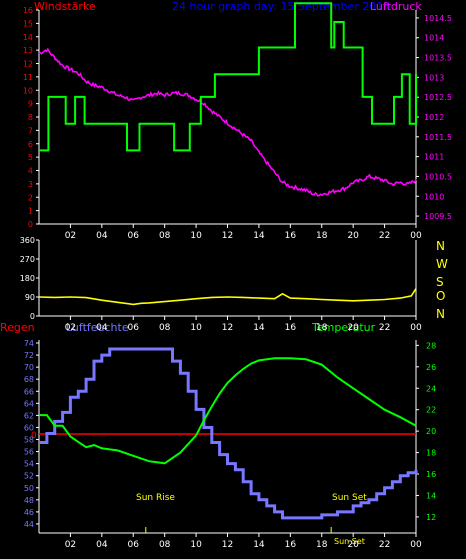 The image size is (466, 559). I want to click on p1-left-tick-label-14: 14, so click(28, 37).